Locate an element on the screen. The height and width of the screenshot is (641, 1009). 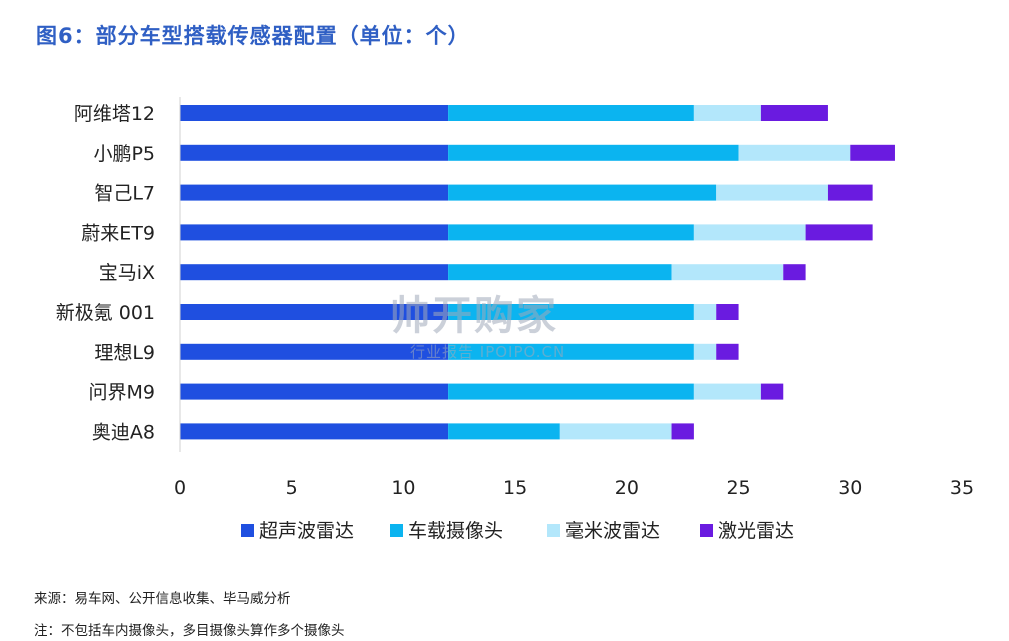
source-note: 来源：易车网、公开信息收集、毕马威分析 is located at coordinates (162, 599).